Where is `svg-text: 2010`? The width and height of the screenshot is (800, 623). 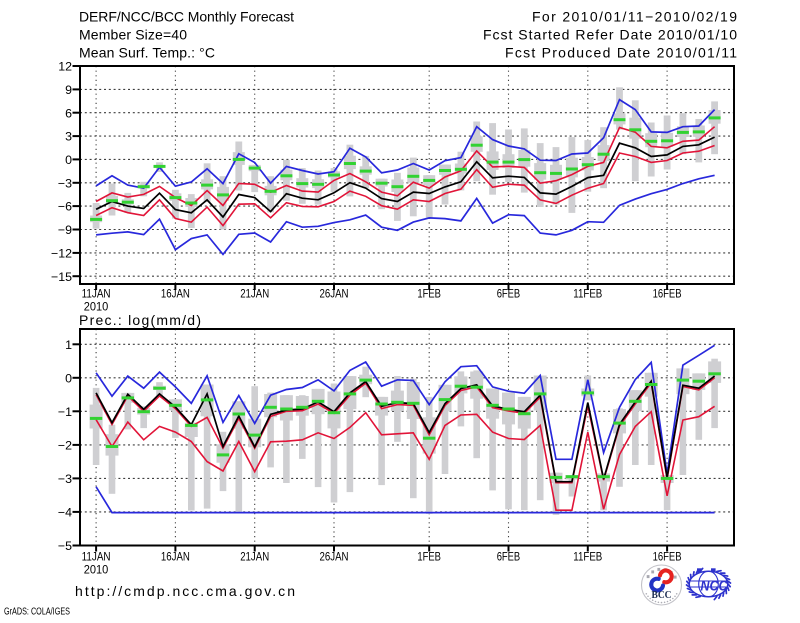 svg-text: 2010 is located at coordinates (96, 570).